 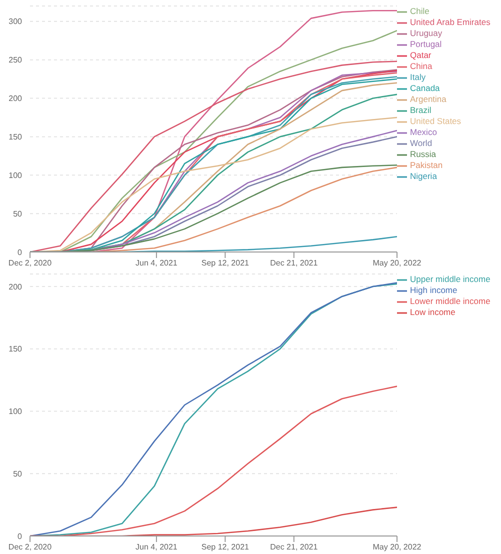 I want to click on legend-label: Canada, so click(x=425, y=88).